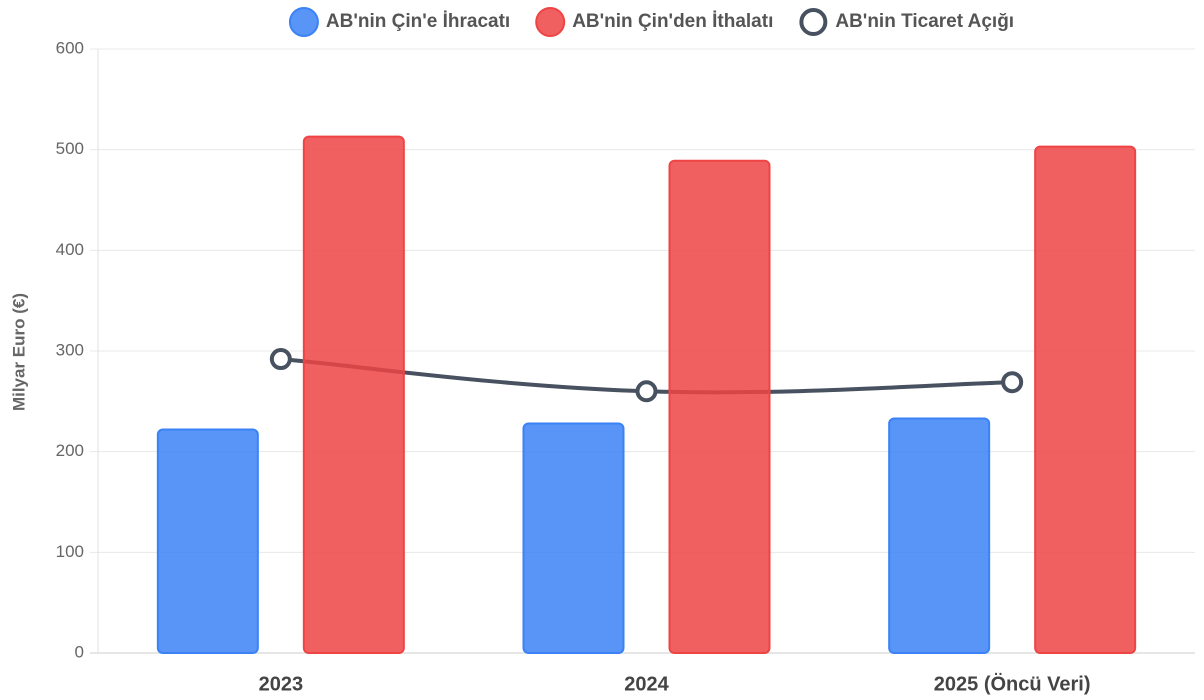 This screenshot has height=700, width=1204. Describe the element at coordinates (70, 450) in the screenshot. I see `y-tick-label: 200` at that location.